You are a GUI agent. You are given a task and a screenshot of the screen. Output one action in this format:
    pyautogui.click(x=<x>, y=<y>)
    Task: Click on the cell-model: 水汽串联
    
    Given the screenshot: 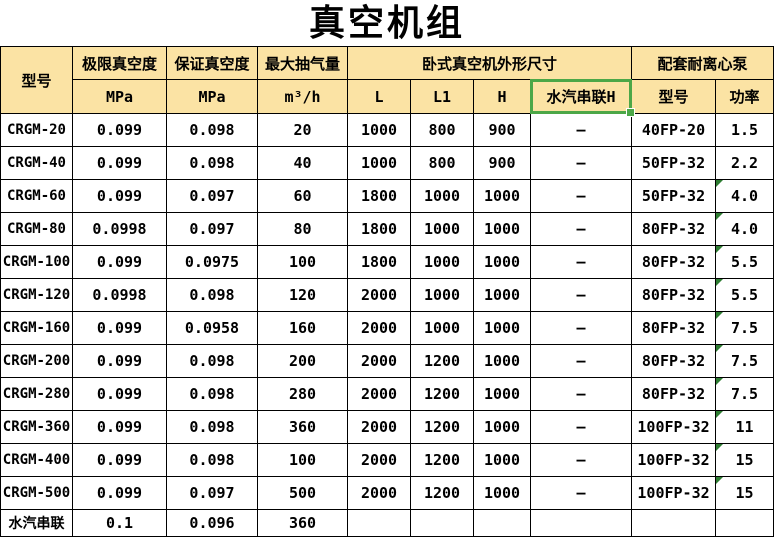 What is the action you would take?
    pyautogui.click(x=36, y=523)
    